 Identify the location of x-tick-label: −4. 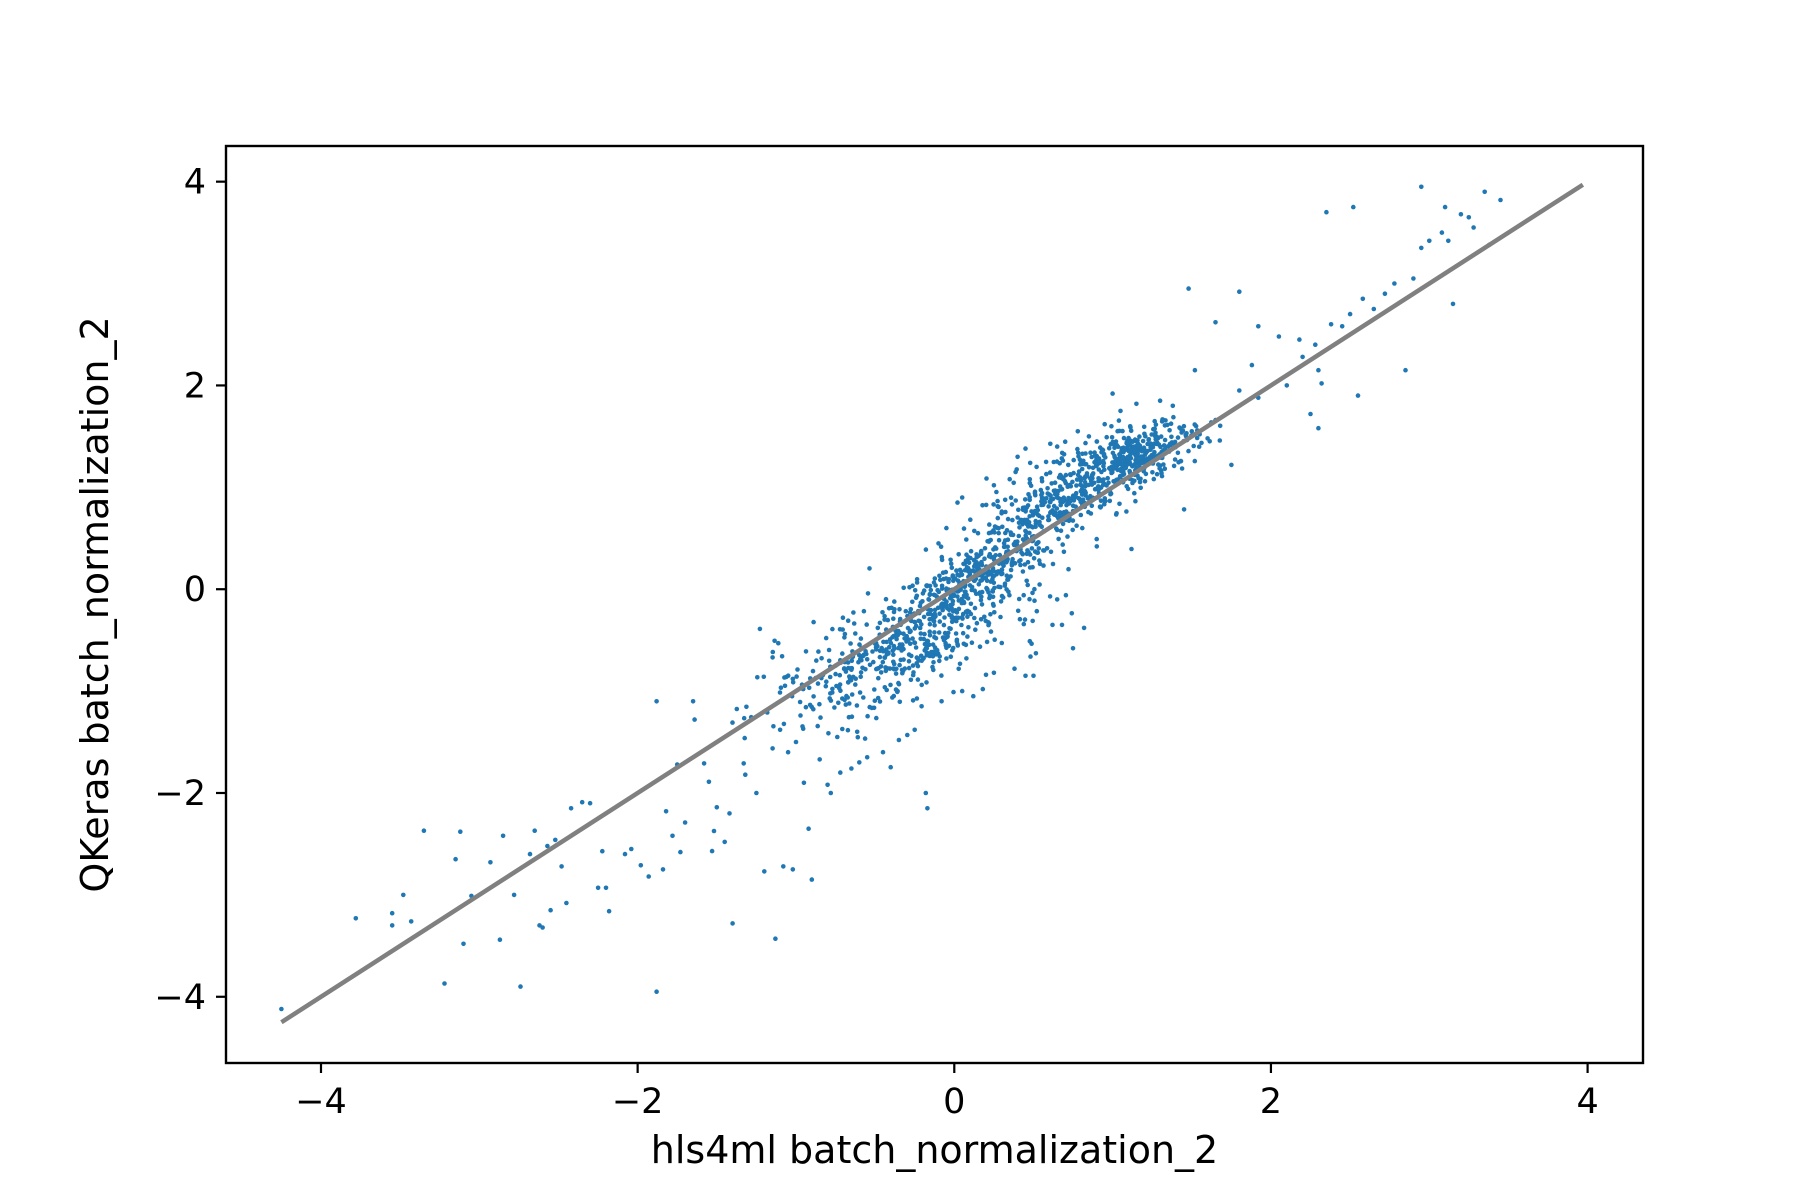
(321, 1102).